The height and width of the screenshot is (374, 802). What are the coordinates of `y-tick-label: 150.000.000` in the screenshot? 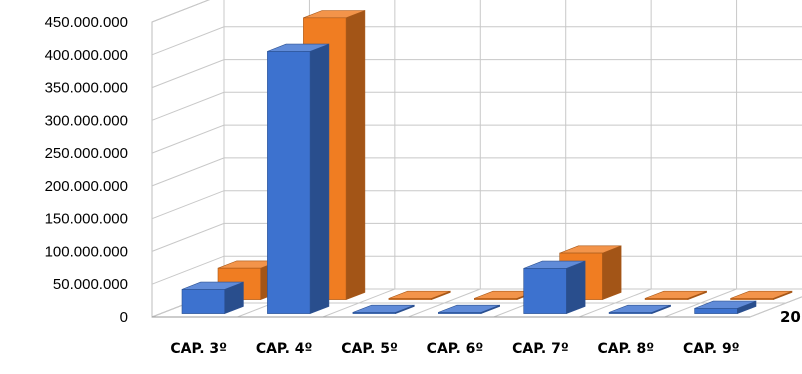 It's located at (86, 219).